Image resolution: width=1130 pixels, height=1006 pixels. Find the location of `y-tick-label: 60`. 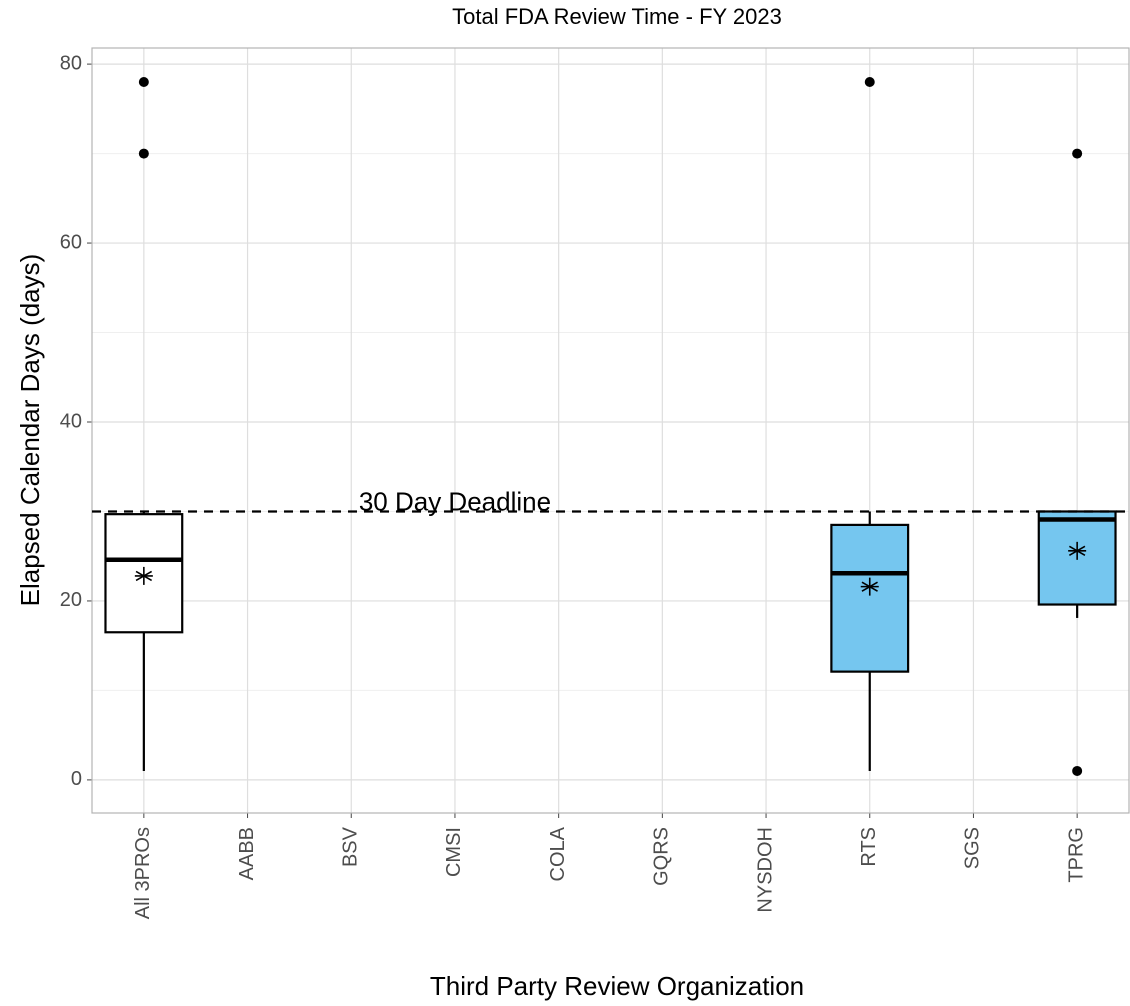

y-tick-label: 60 is located at coordinates (71, 242).